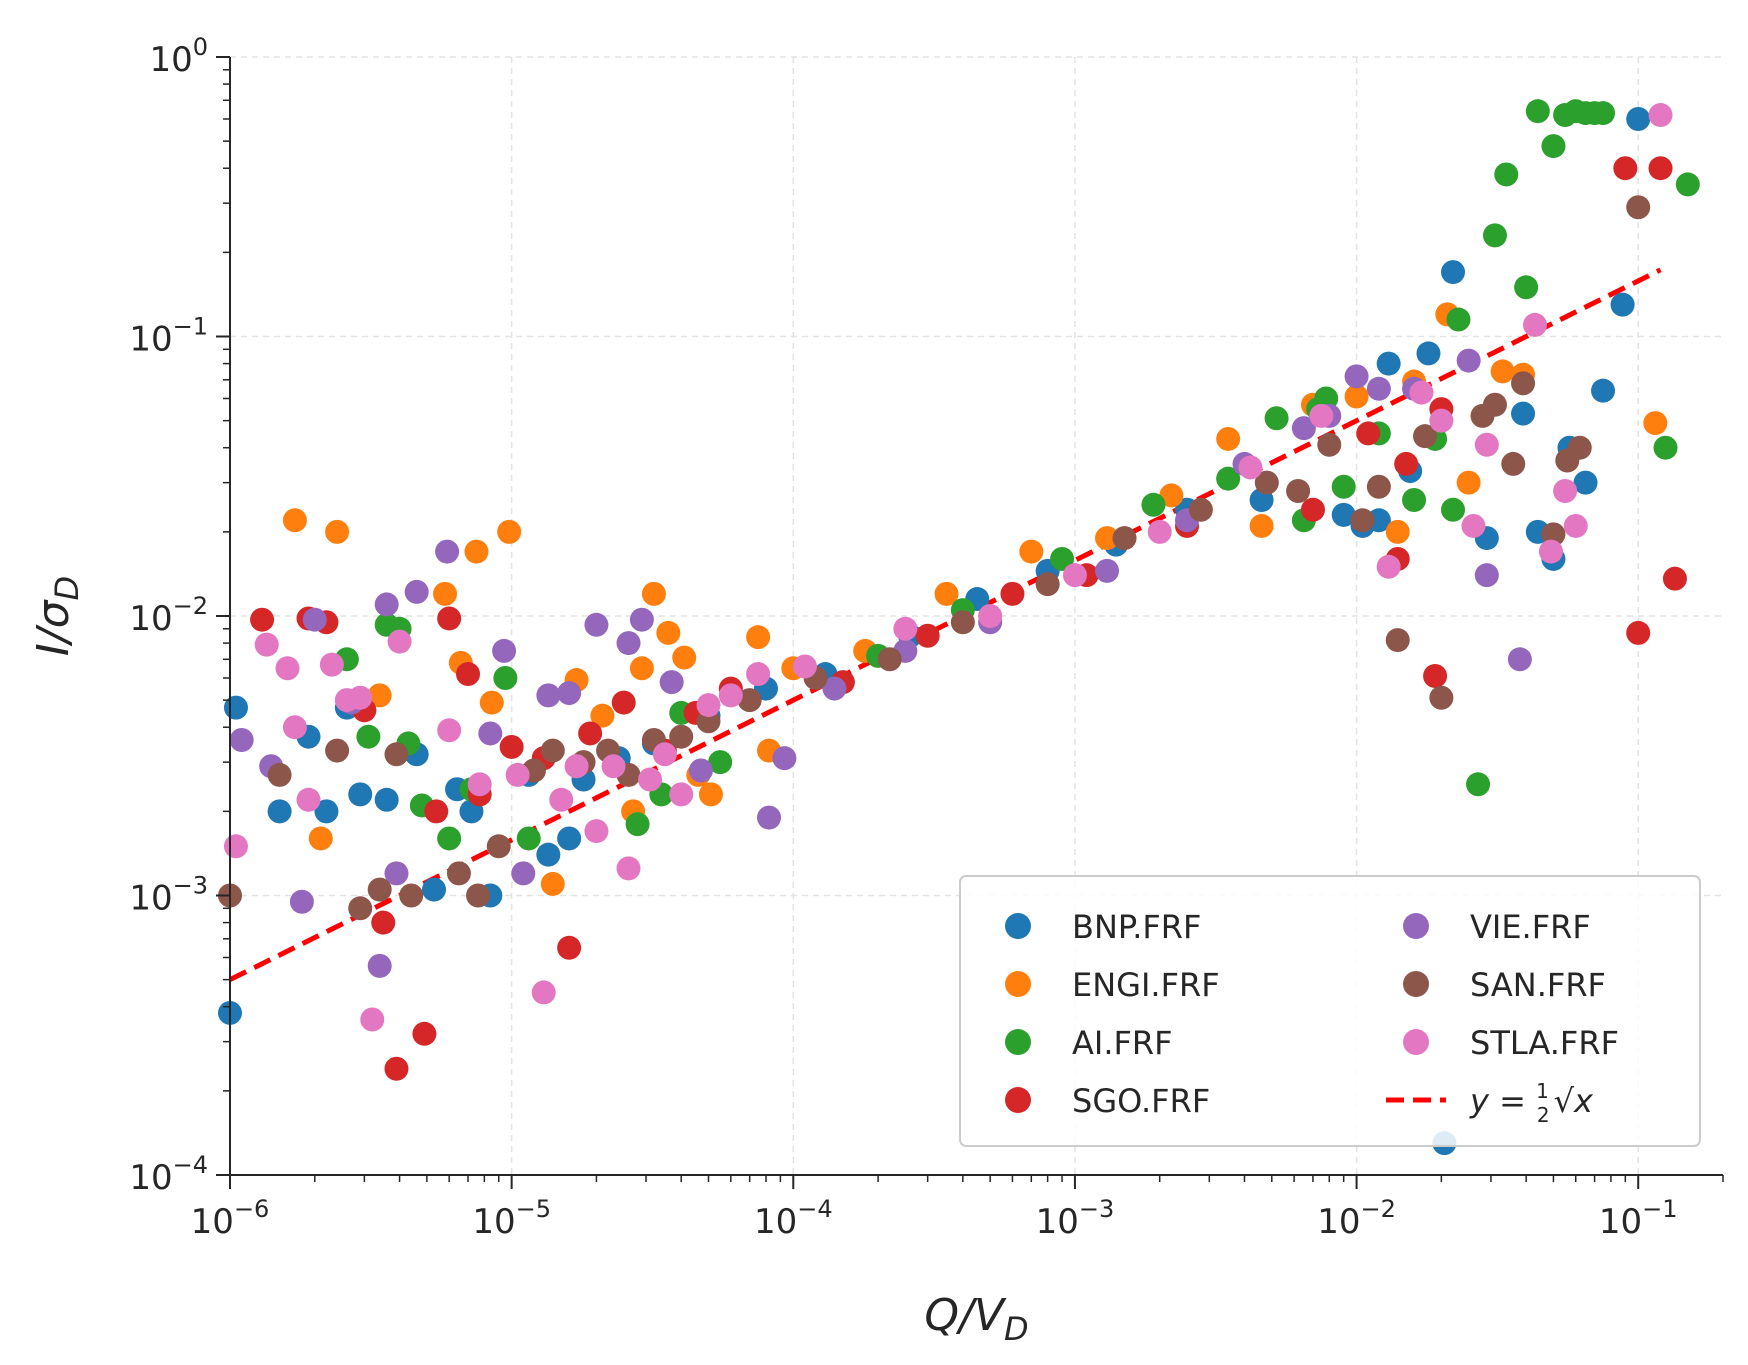 This screenshot has height=1365, width=1748. I want to click on y-tick-label: 10⁻², so click(168, 615).